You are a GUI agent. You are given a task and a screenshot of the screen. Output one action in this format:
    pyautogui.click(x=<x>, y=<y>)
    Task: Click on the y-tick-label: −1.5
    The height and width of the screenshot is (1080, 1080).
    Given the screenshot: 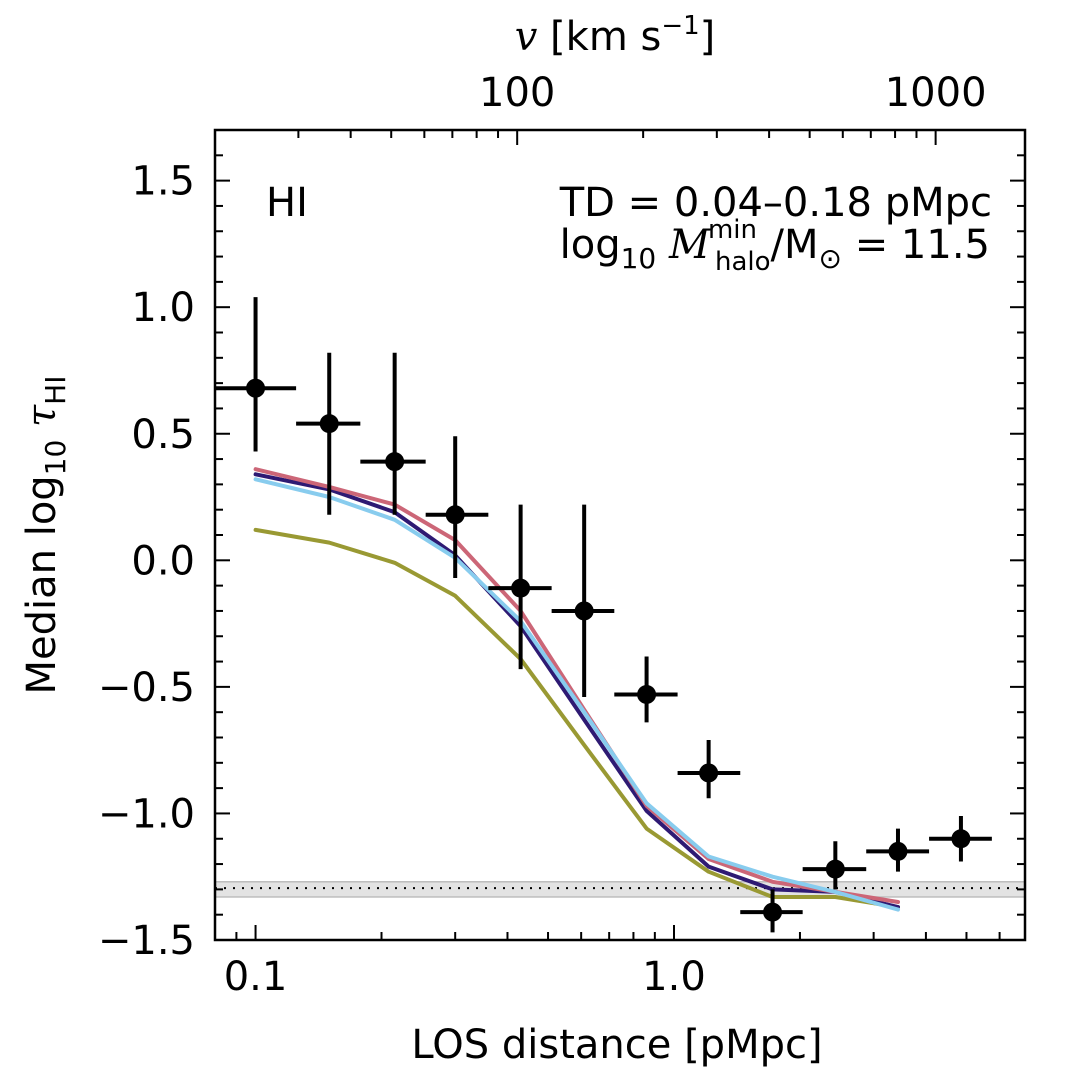 What is the action you would take?
    pyautogui.click(x=146, y=941)
    